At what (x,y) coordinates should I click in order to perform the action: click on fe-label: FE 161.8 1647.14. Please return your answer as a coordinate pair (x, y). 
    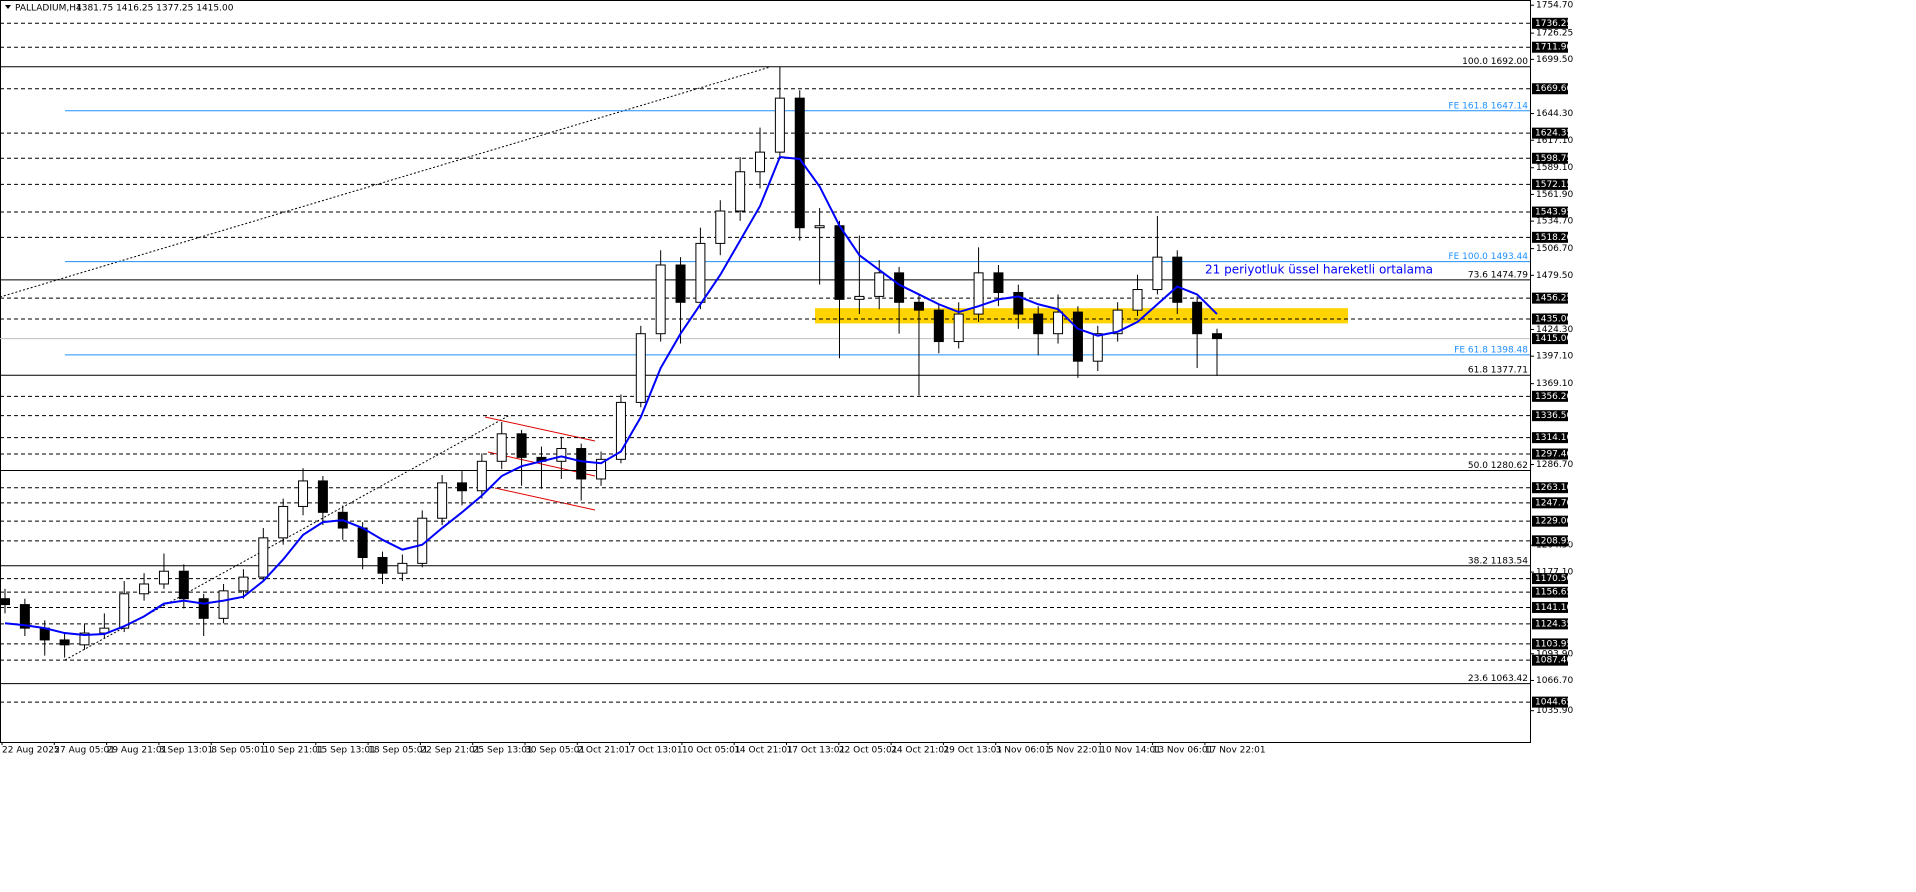
    Looking at the image, I should click on (1488, 106).